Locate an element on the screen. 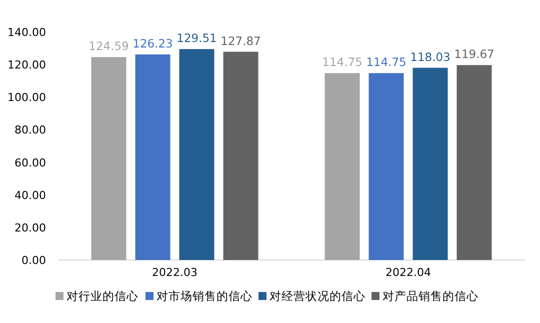 This screenshot has width=540, height=323. y-tick-label: 120.00 is located at coordinates (27, 65).